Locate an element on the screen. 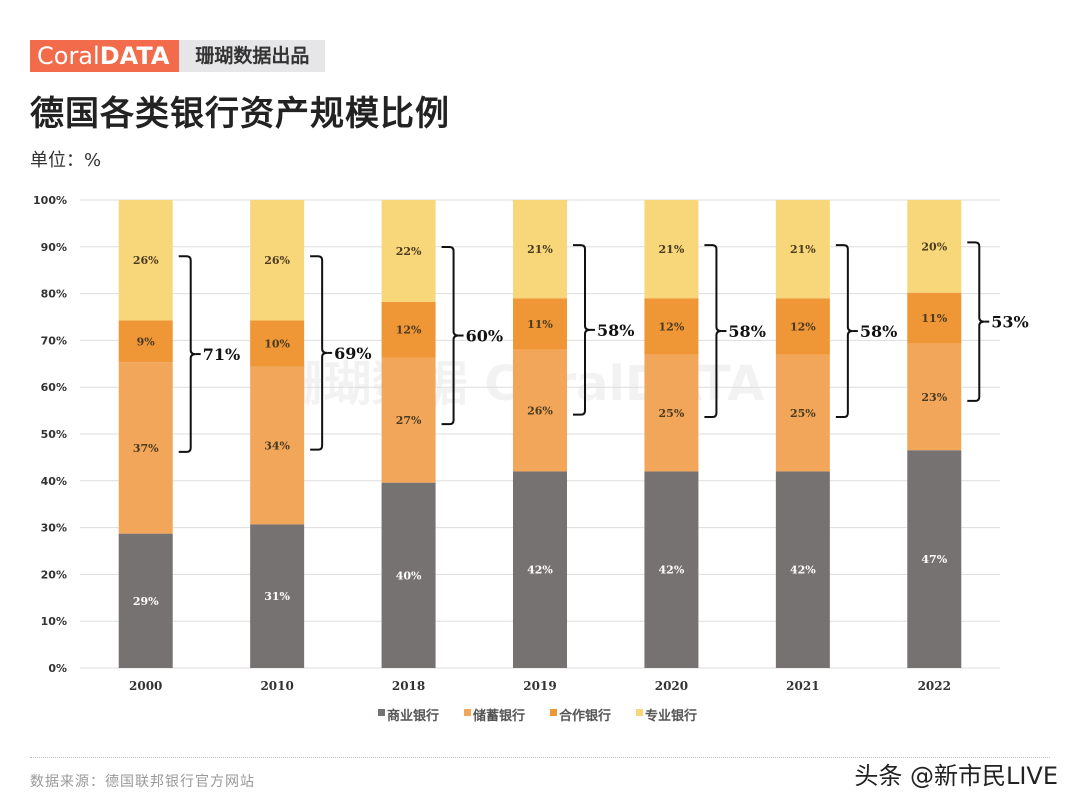 This screenshot has width=1080, height=807. y-tick-label: 100% is located at coordinates (50, 200).